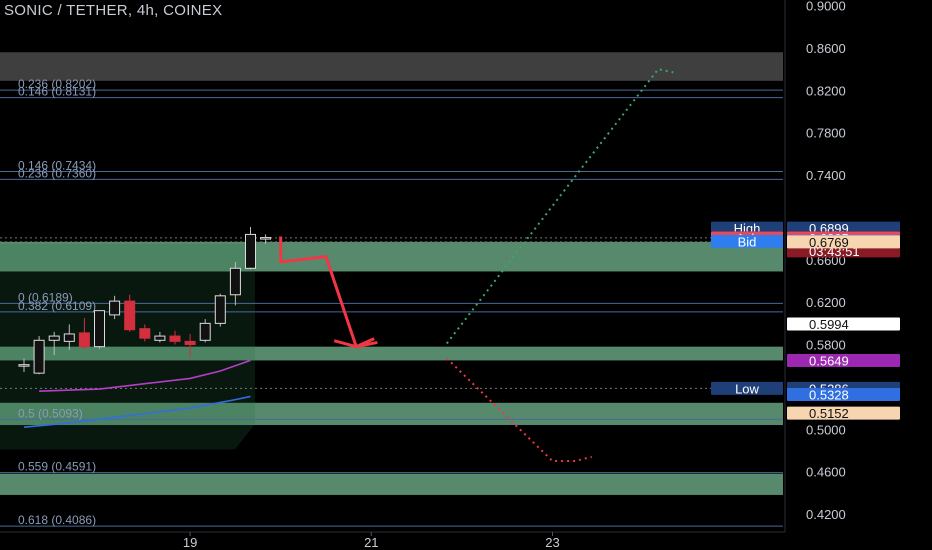 Image resolution: width=932 pixels, height=550 pixels. Describe the element at coordinates (391, 66) in the screenshot. I see `zone-gray` at that location.